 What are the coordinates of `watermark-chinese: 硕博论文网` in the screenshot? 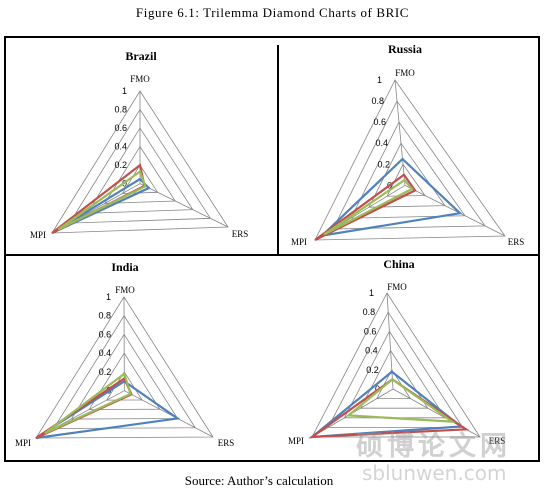 It's located at (433, 446).